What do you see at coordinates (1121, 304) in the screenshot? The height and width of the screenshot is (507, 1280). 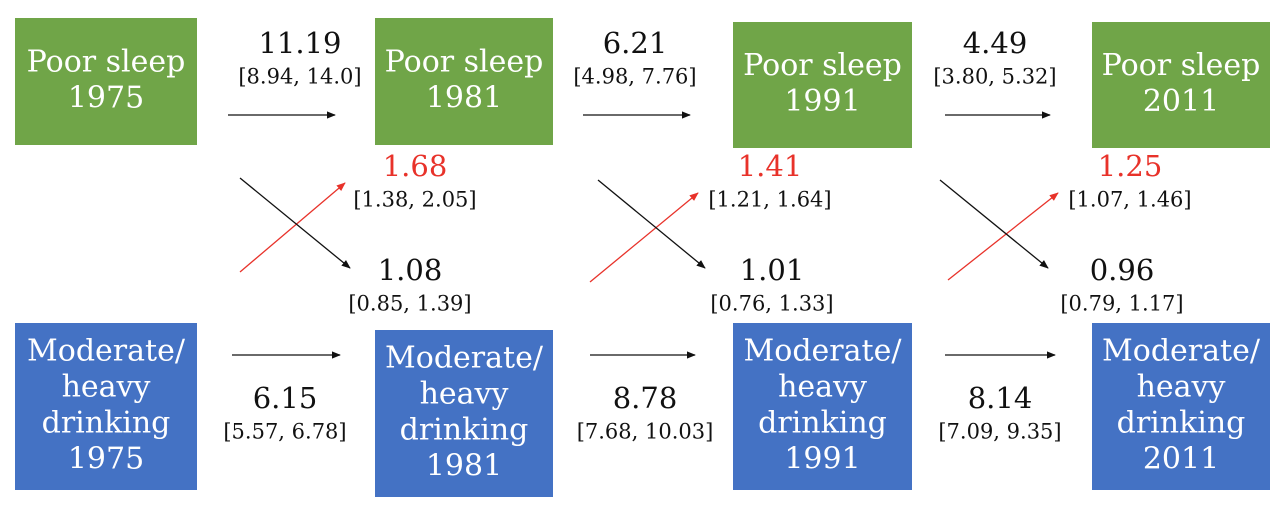 I see `edge-ci: [0.79, 1.17]` at bounding box center [1121, 304].